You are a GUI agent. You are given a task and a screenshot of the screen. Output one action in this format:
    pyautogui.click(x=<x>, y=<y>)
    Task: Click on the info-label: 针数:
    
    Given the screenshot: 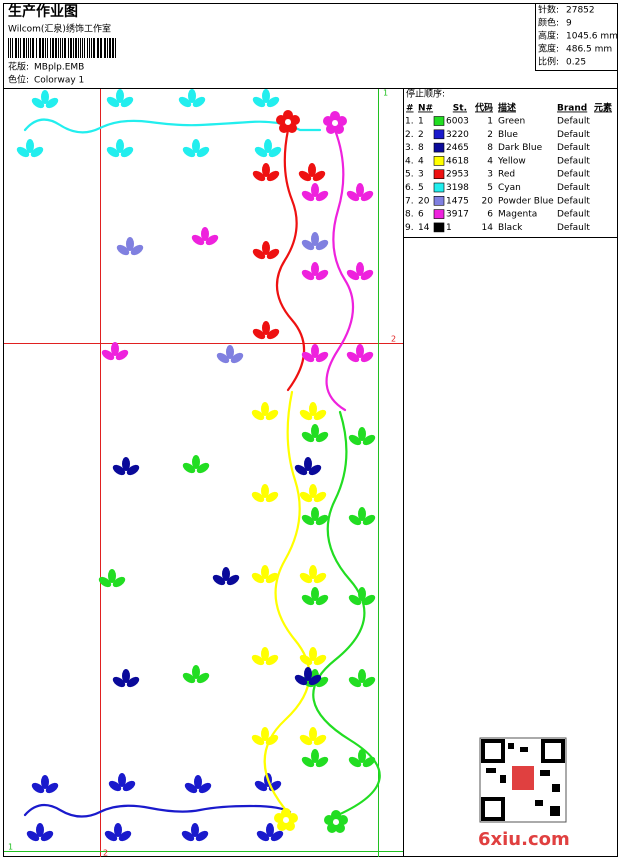 What is the action you would take?
    pyautogui.click(x=548, y=10)
    